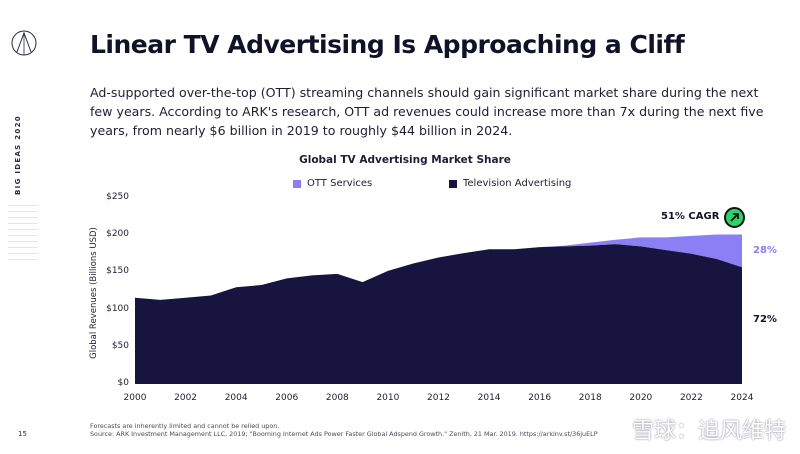 The image size is (800, 454). I want to click on x-tick-label: 2018, so click(590, 398).